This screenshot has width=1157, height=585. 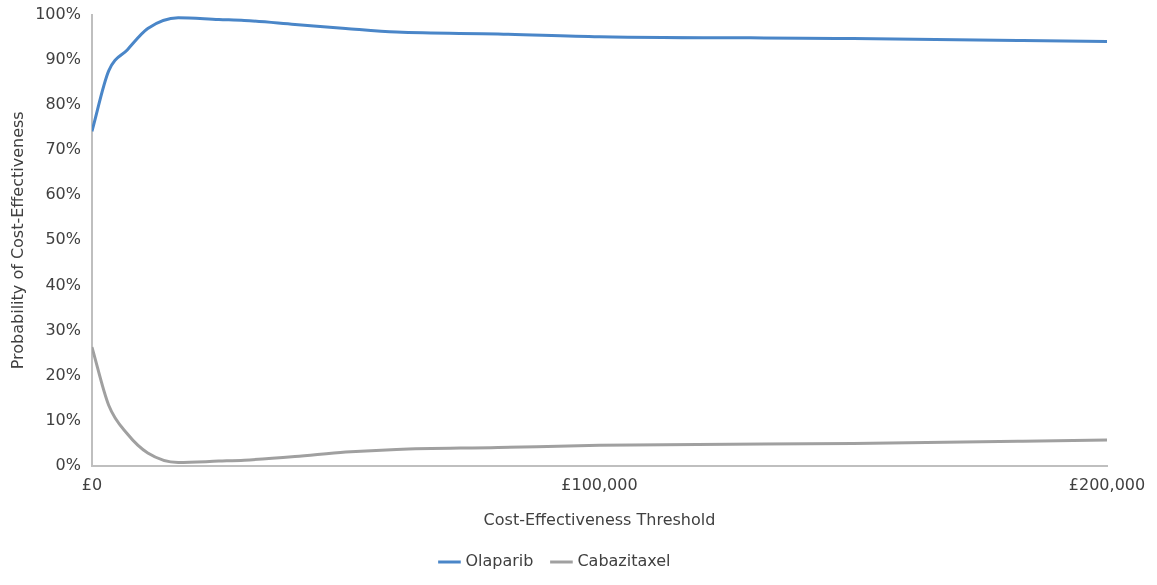 I want to click on x-tick-label: £0, so click(x=92, y=485).